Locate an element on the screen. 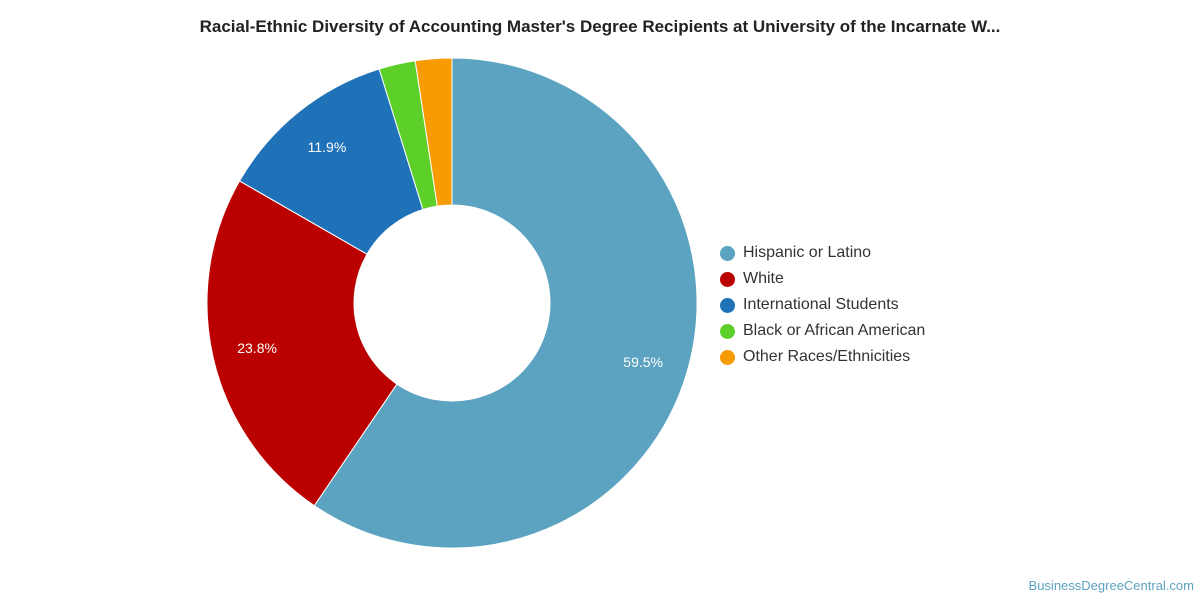  legend-item-4: Other Races/Ethnicities is located at coordinates (822, 357).